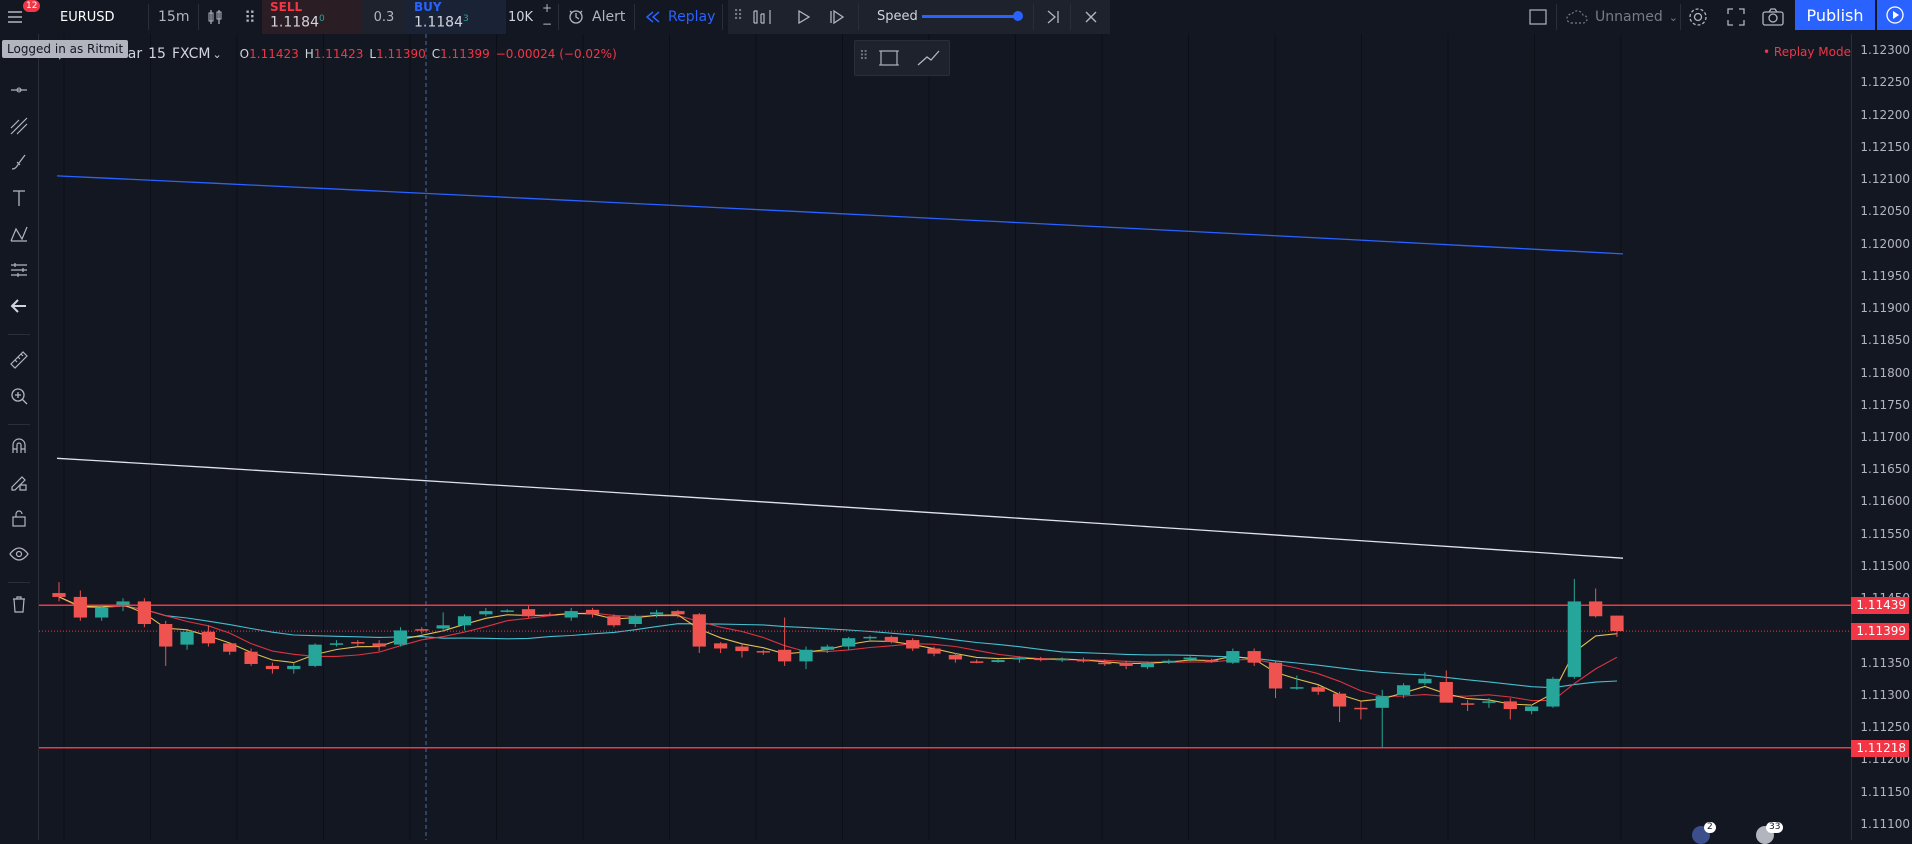 This screenshot has width=1912, height=844. I want to click on text-tool, so click(19, 198).